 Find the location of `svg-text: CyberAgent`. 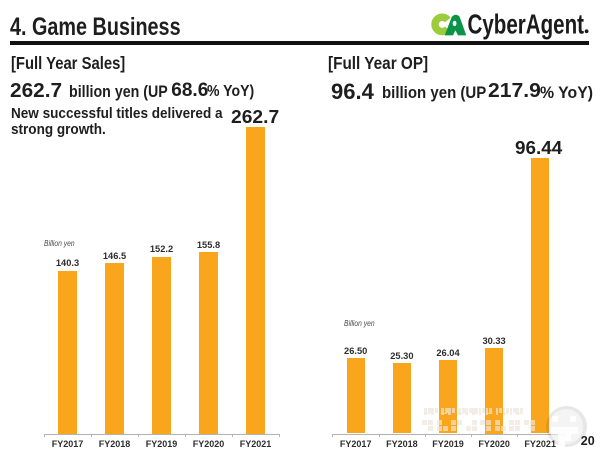

svg-text: CyberAgent is located at coordinates (526, 23).